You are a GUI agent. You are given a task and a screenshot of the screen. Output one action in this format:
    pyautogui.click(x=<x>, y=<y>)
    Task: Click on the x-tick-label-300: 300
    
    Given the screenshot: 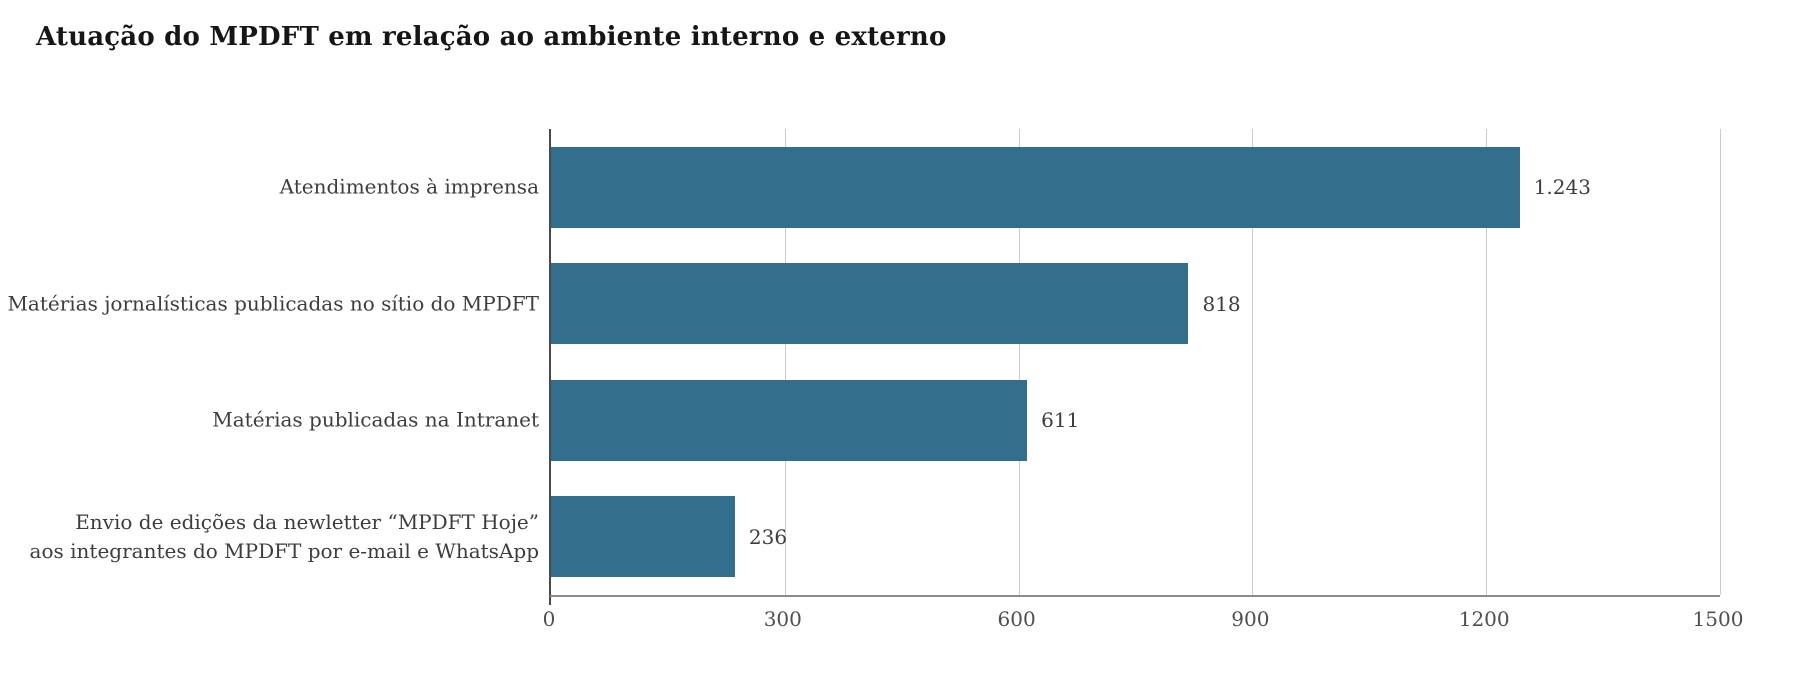 What is the action you would take?
    pyautogui.click(x=782, y=619)
    